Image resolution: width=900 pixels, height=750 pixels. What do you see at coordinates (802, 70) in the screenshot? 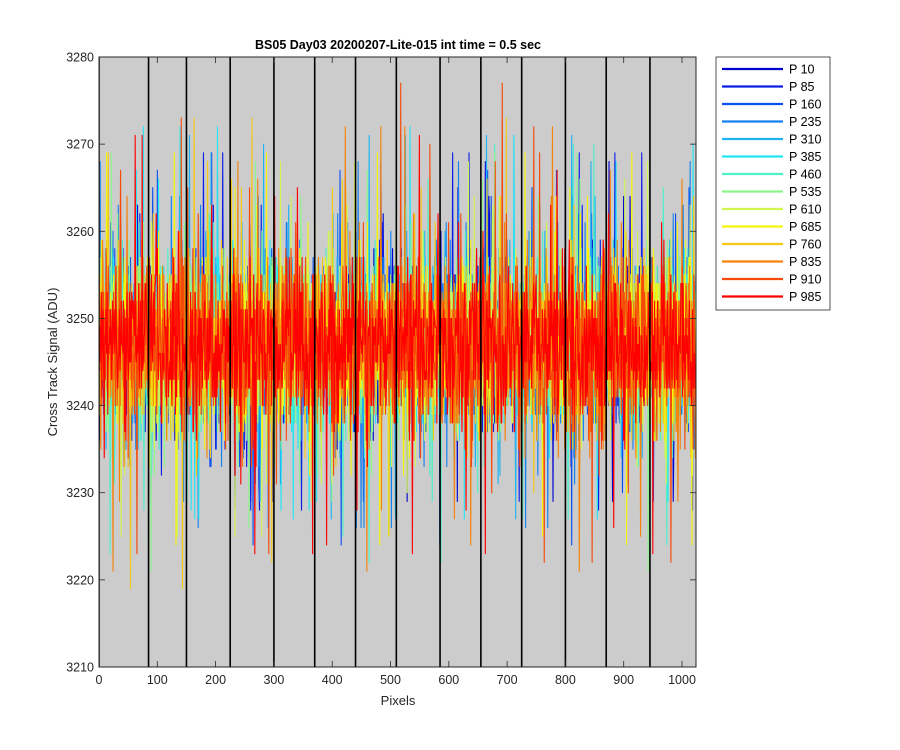
I see `legend-label: P 10` at bounding box center [802, 70].